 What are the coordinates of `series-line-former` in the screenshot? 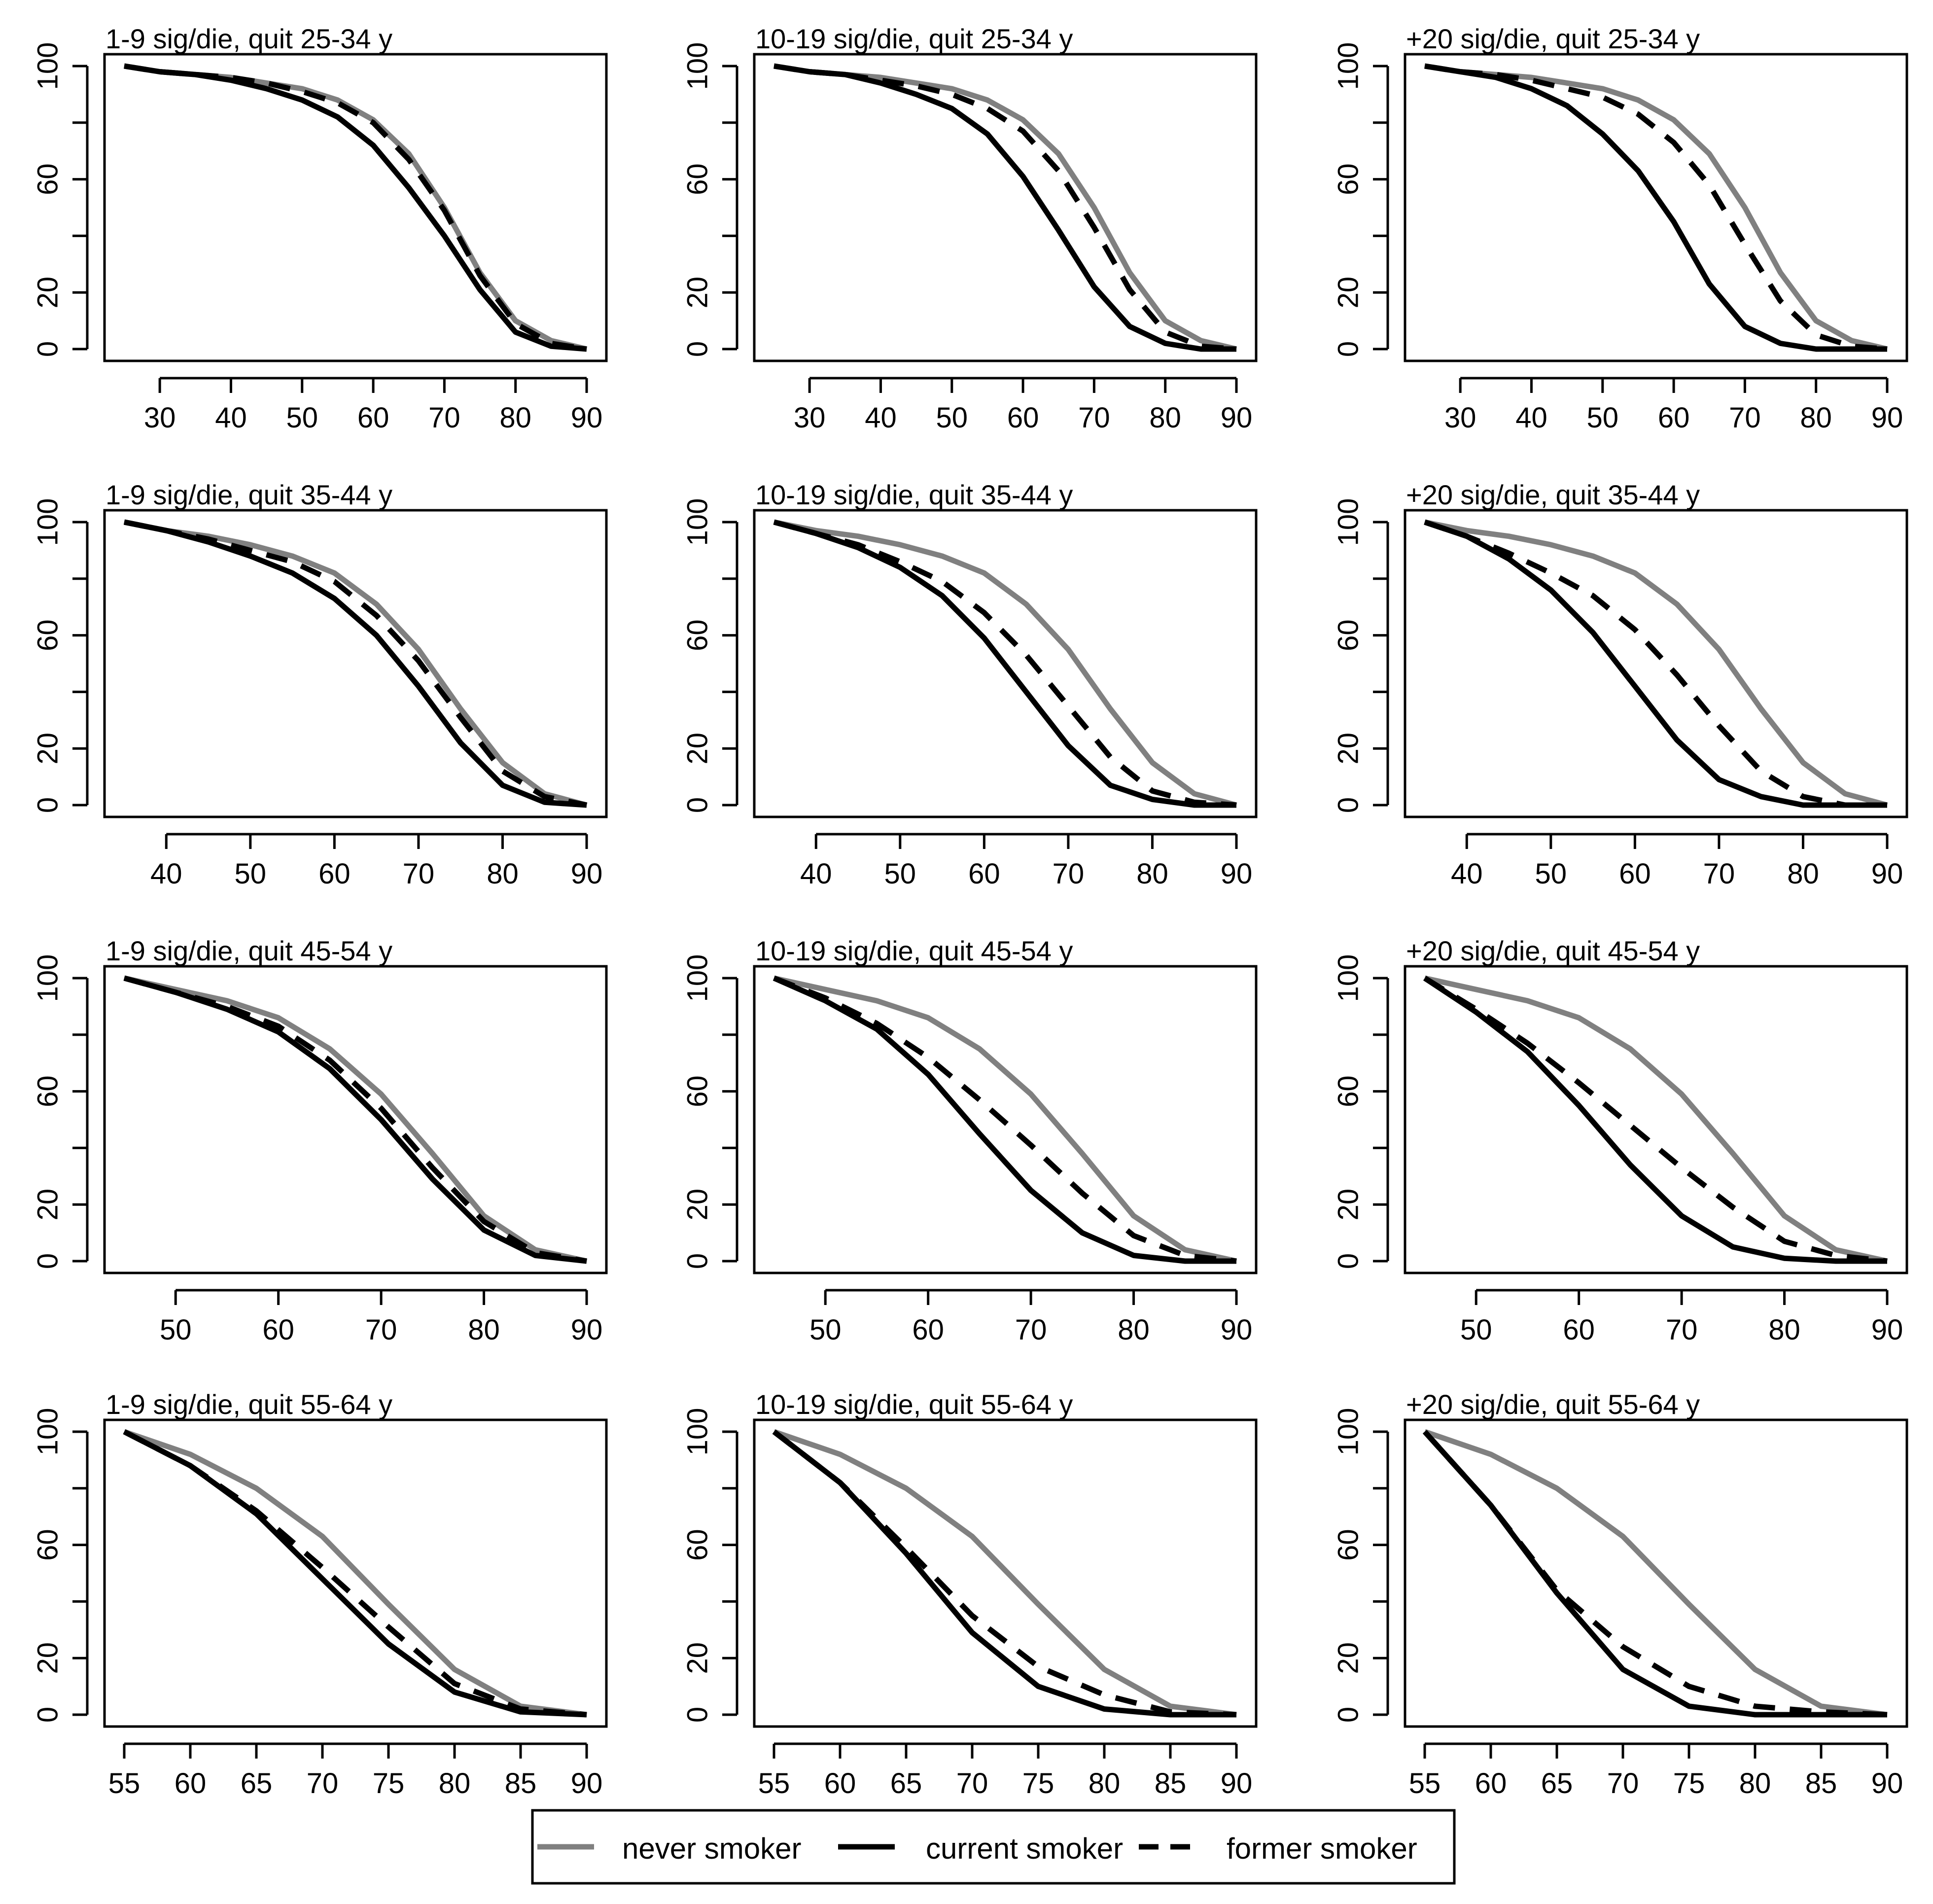 It's located at (1005, 1119).